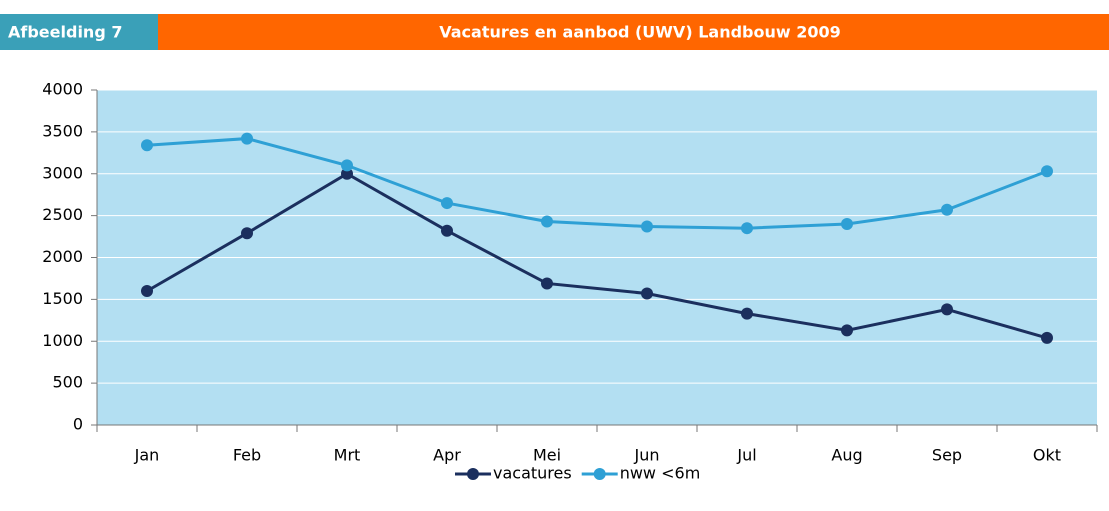 This screenshot has height=511, width=1109. I want to click on y-tick-label: 1000, so click(62, 340).